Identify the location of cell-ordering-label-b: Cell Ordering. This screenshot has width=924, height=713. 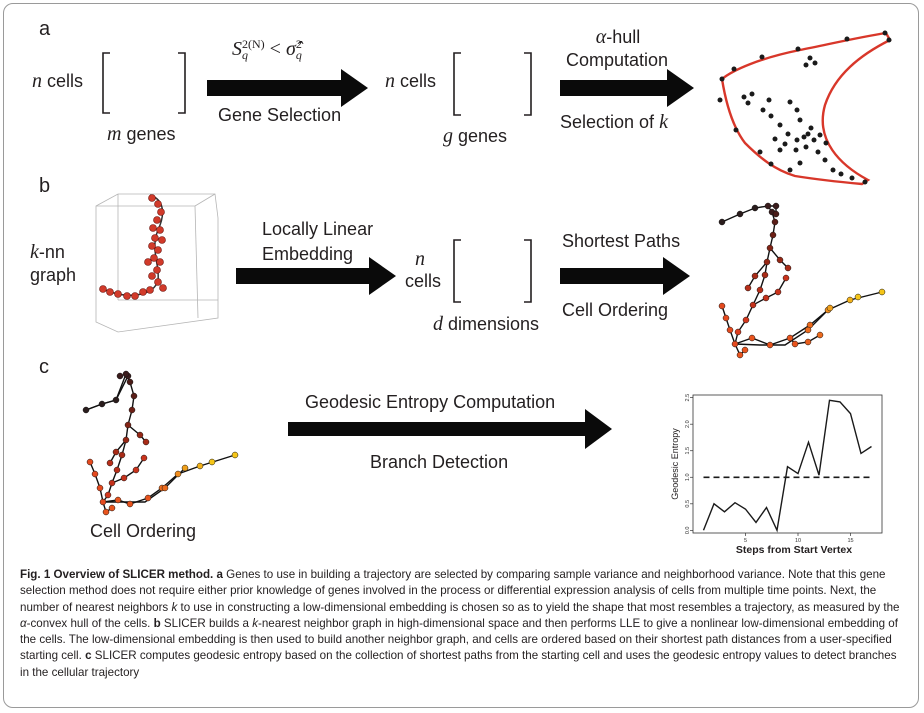
(615, 310).